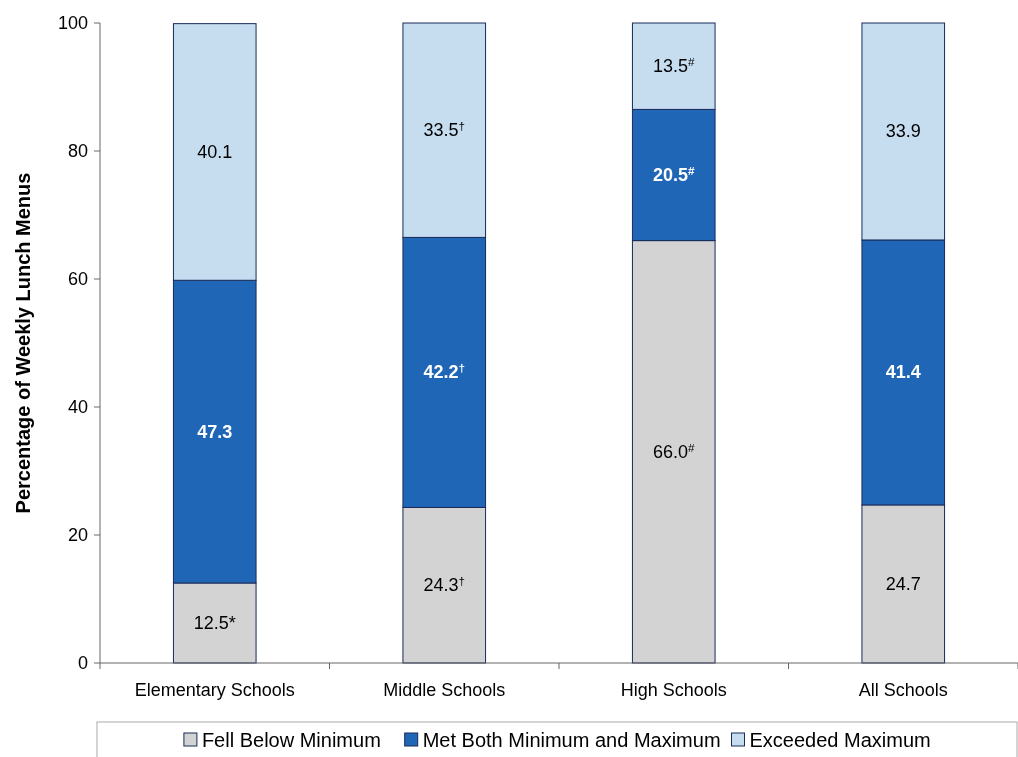 The height and width of the screenshot is (757, 1018). I want to click on data-label: 42.2$^{†}$, so click(444, 371).